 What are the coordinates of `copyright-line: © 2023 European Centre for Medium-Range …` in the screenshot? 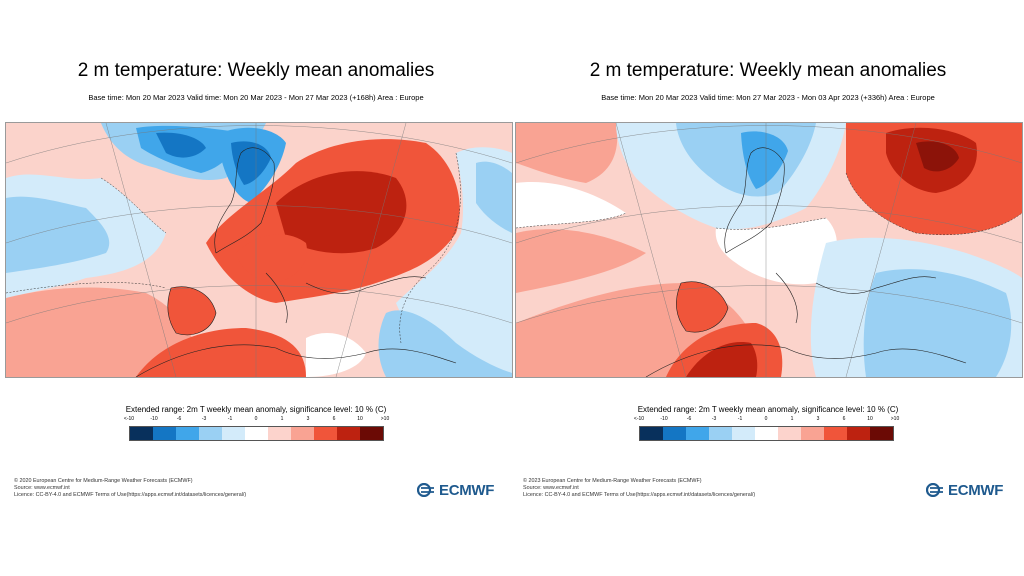 It's located at (612, 481).